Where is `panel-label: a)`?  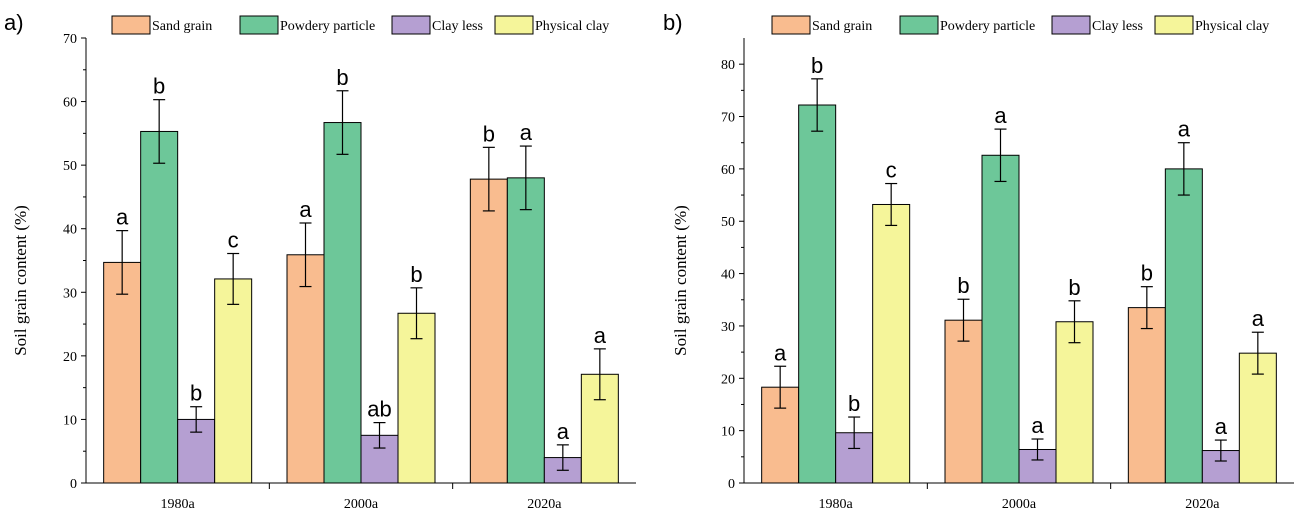
panel-label: a) is located at coordinates (14, 22).